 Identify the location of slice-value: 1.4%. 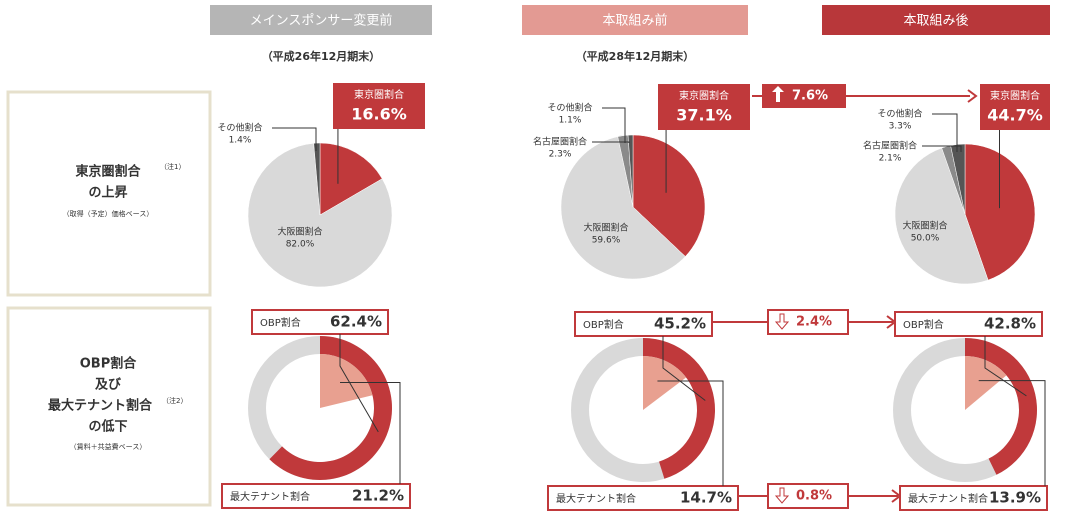
(240, 141).